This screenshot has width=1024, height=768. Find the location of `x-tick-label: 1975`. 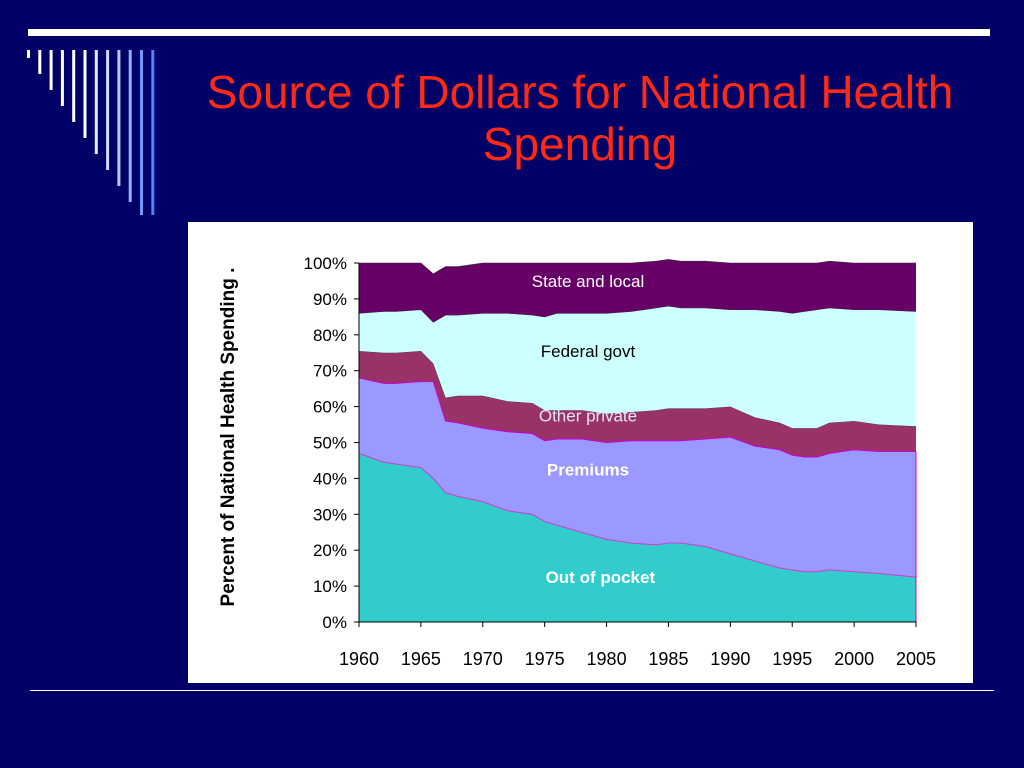

x-tick-label: 1975 is located at coordinates (545, 659).